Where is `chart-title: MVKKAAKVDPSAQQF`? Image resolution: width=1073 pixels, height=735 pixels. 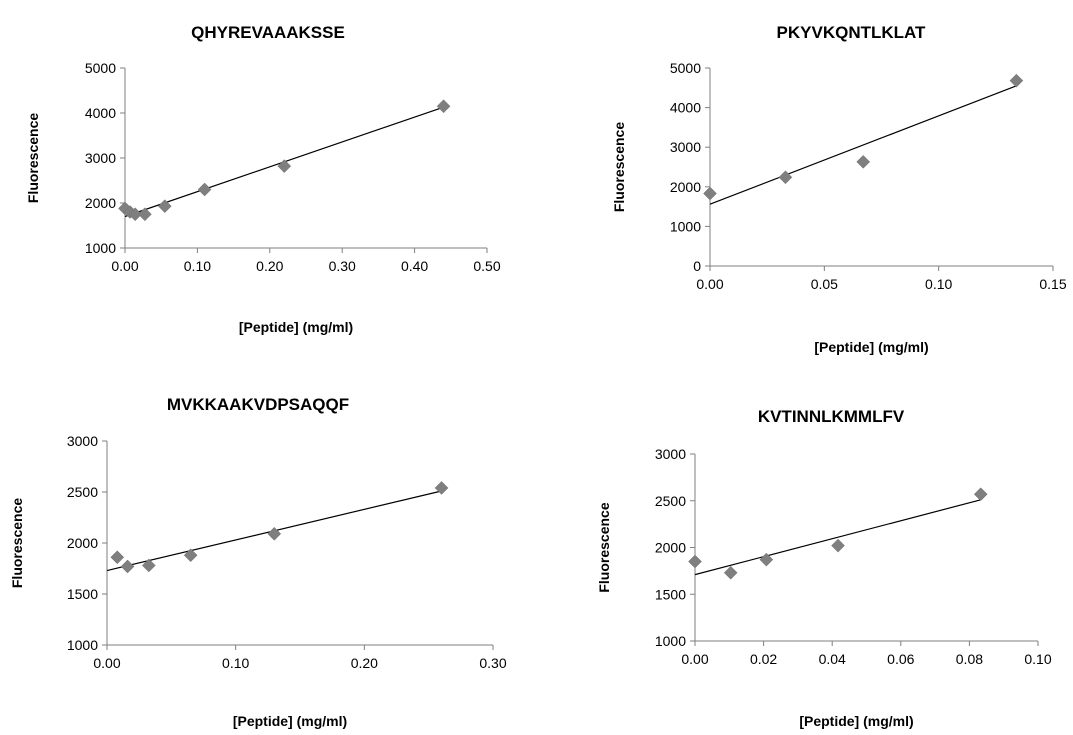
chart-title: MVKKAAKVDPSAQQF is located at coordinates (258, 404).